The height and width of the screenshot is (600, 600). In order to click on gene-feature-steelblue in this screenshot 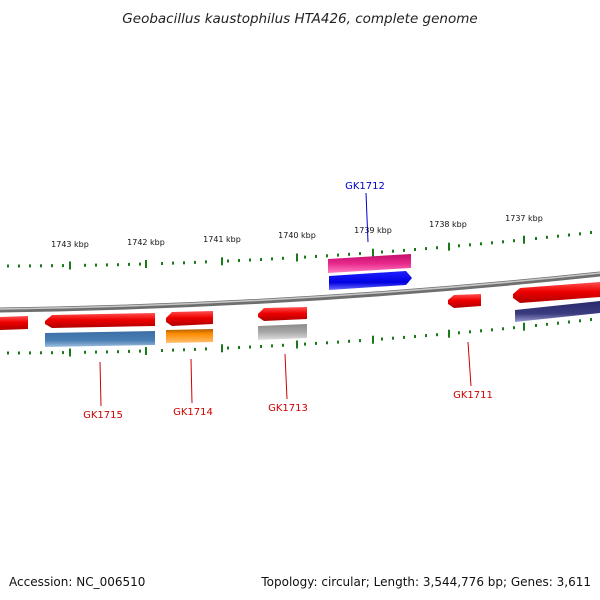, I will do `click(100, 339)`.